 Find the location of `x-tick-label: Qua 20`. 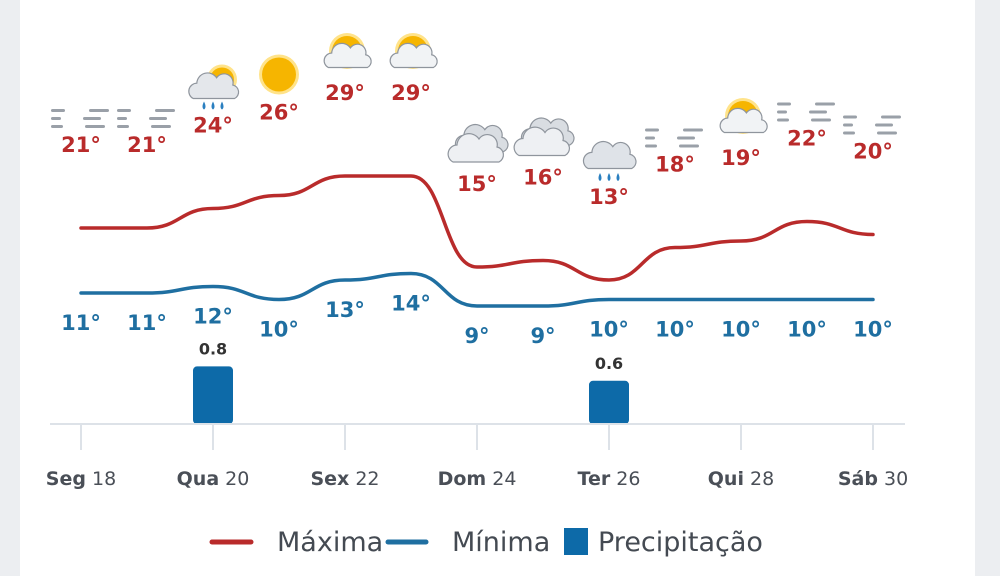

x-tick-label: Qua 20 is located at coordinates (213, 479).